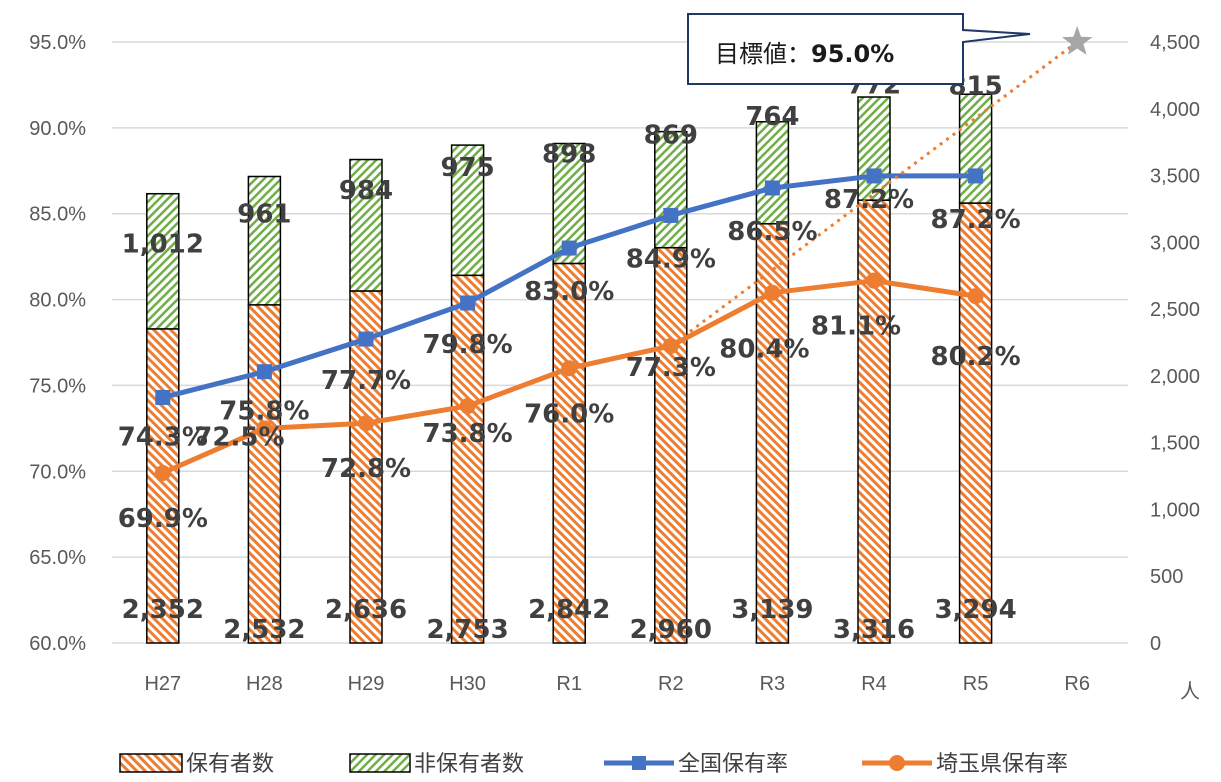  Describe the element at coordinates (163, 610) in the screenshot. I see `label-holders: 2,352` at that location.